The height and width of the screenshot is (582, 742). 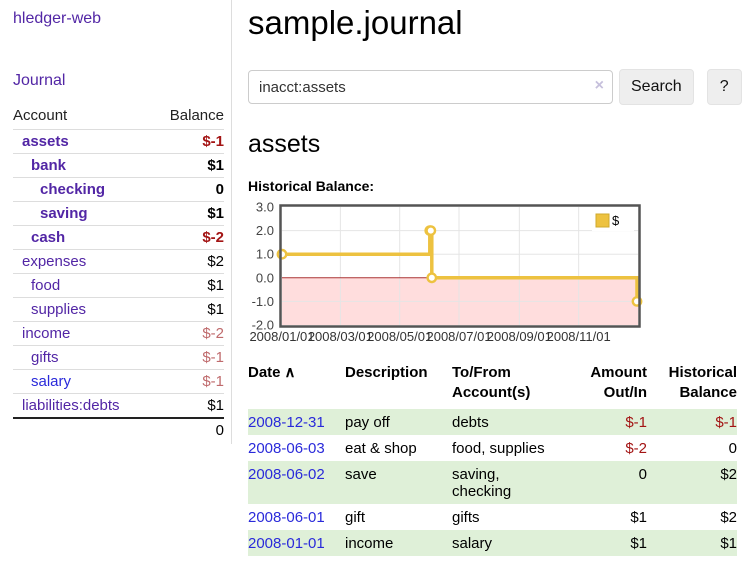 I want to click on register-header-balance: Historical Balance, so click(x=702, y=382).